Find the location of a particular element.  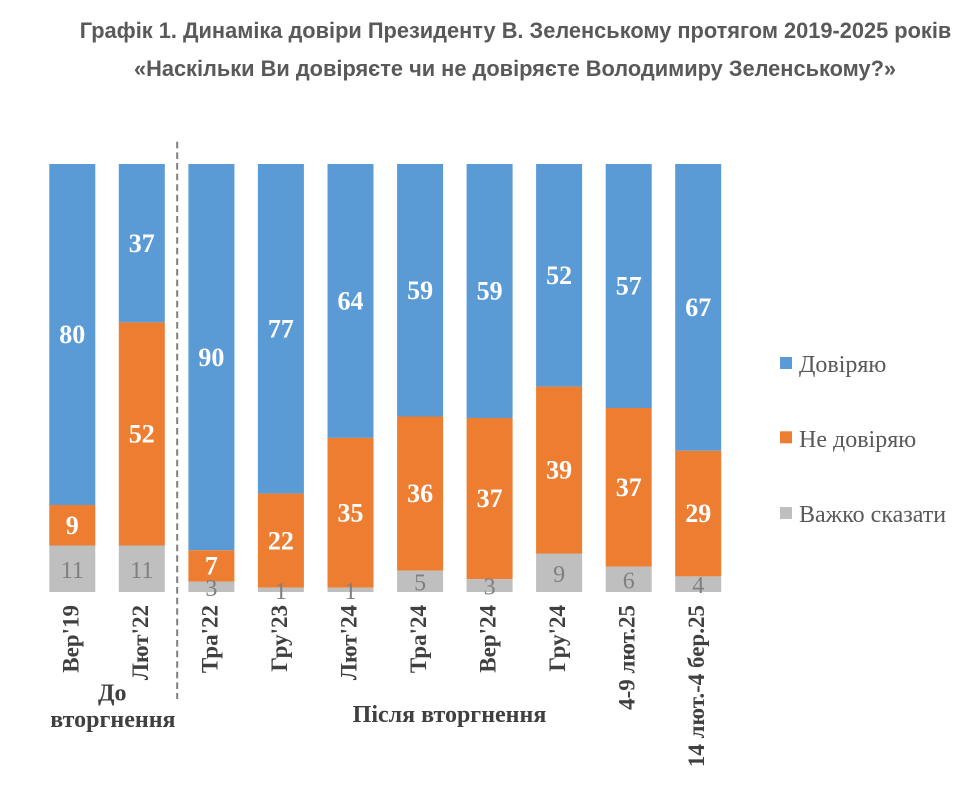

svg-text: 90 is located at coordinates (211, 357).